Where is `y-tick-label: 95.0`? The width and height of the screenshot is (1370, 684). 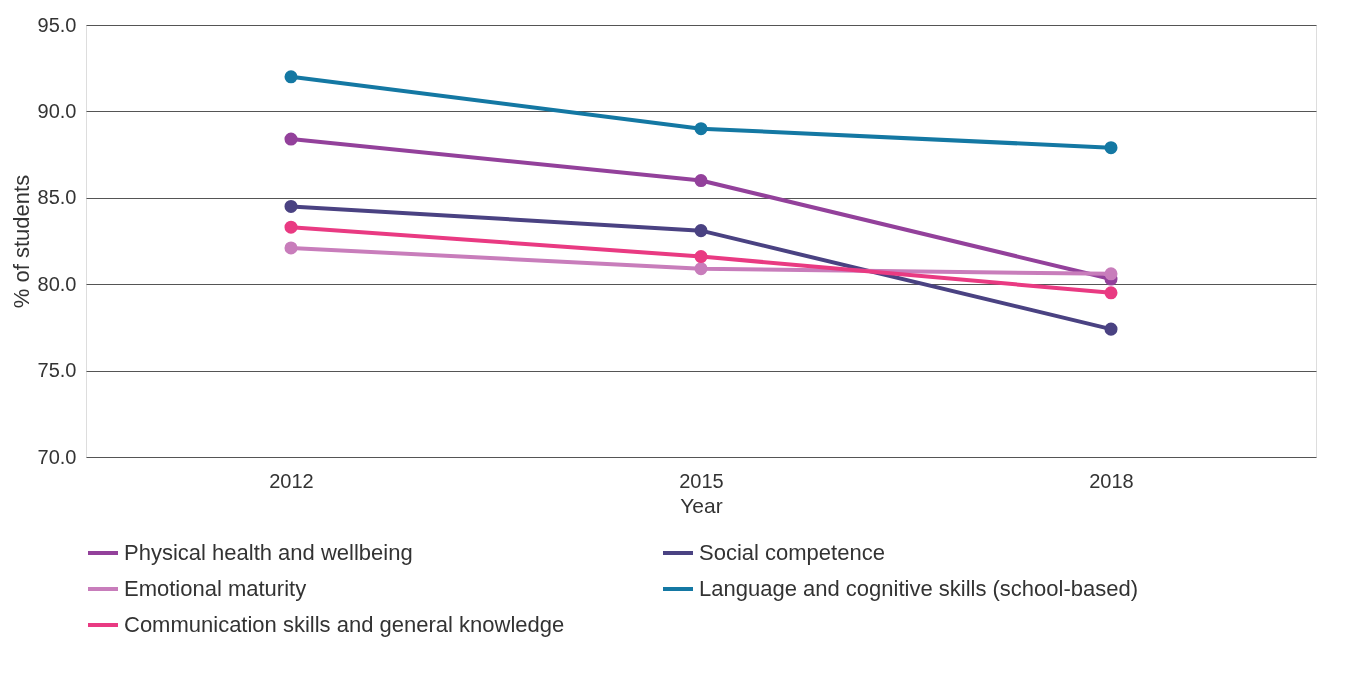
y-tick-label: 95.0 is located at coordinates (57, 24).